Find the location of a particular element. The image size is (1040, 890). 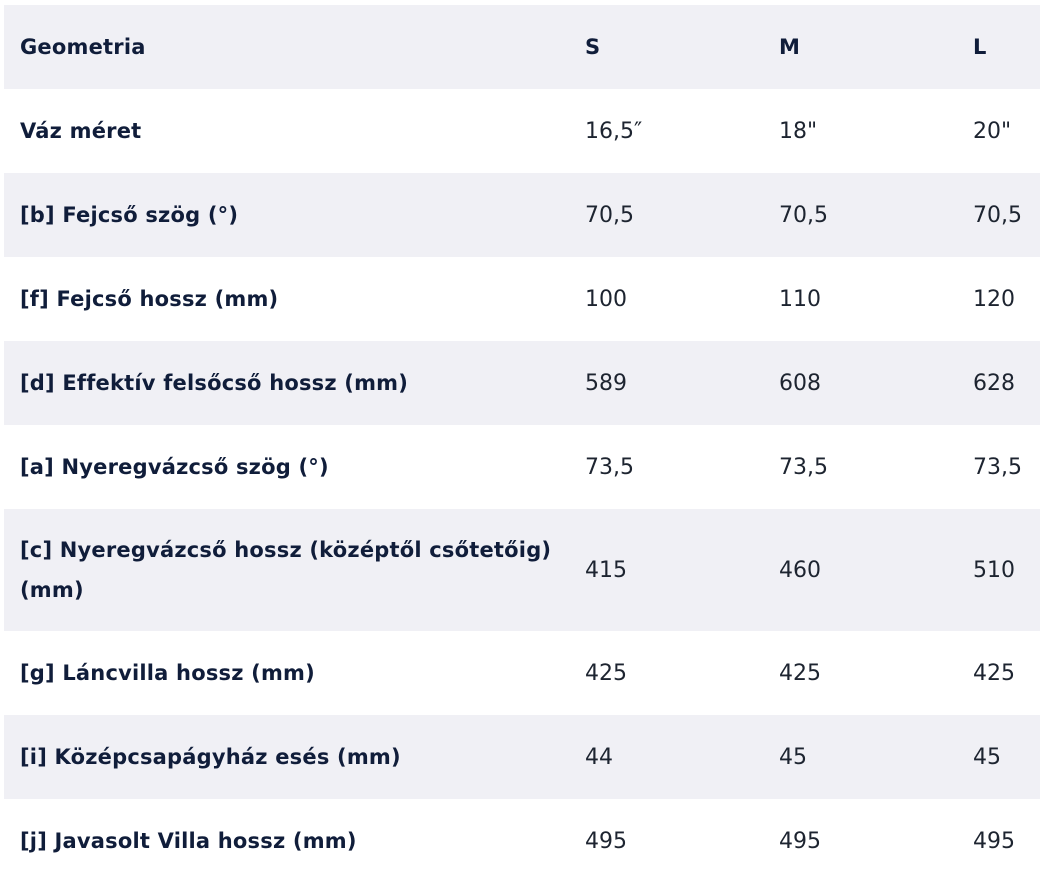

cell-m: 495 is located at coordinates (800, 841).